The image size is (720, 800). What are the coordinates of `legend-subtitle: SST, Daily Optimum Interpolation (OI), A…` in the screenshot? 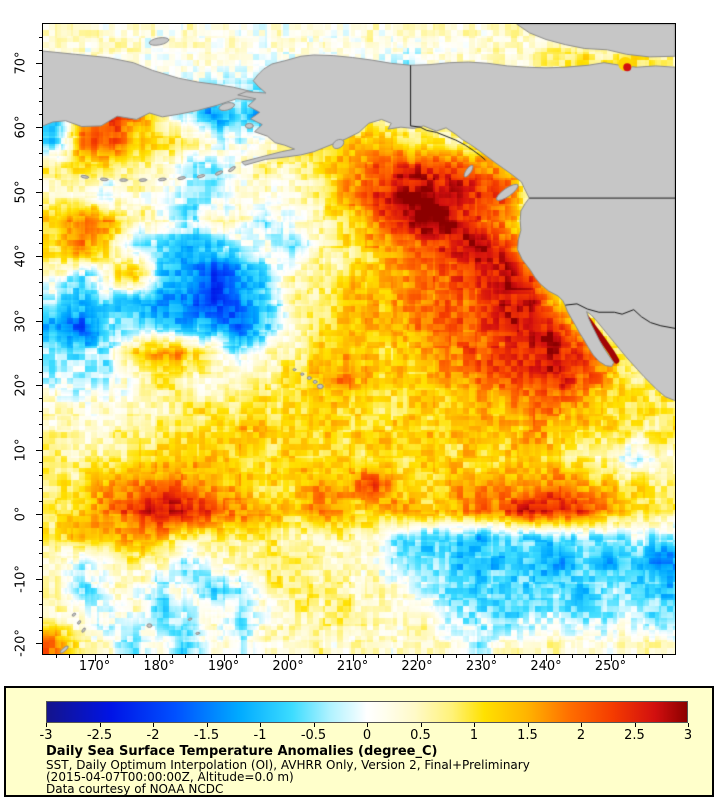 It's located at (288, 765).